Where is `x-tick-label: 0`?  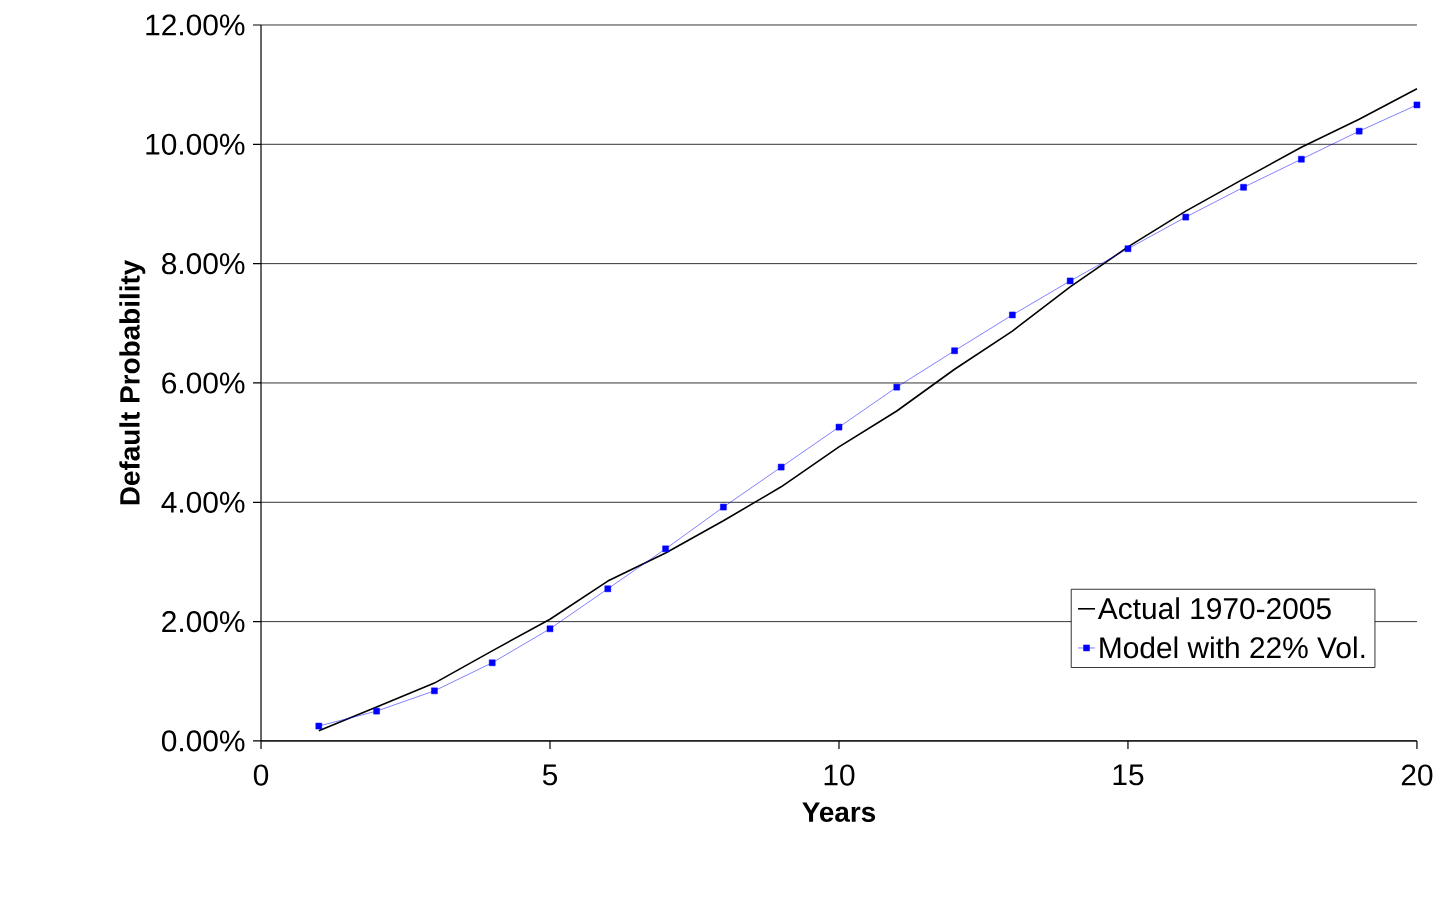 x-tick-label: 0 is located at coordinates (261, 775).